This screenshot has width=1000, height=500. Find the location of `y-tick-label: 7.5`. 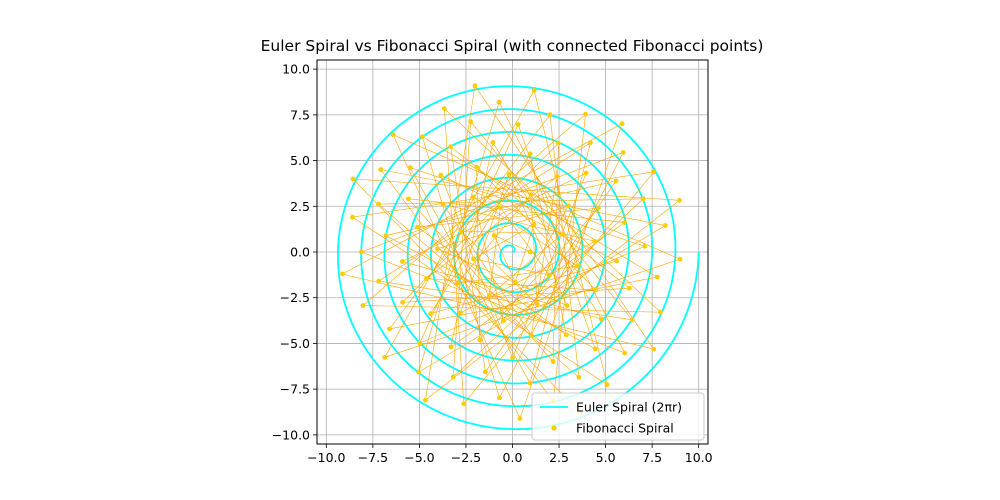

y-tick-label: 7.5 is located at coordinates (300, 114).